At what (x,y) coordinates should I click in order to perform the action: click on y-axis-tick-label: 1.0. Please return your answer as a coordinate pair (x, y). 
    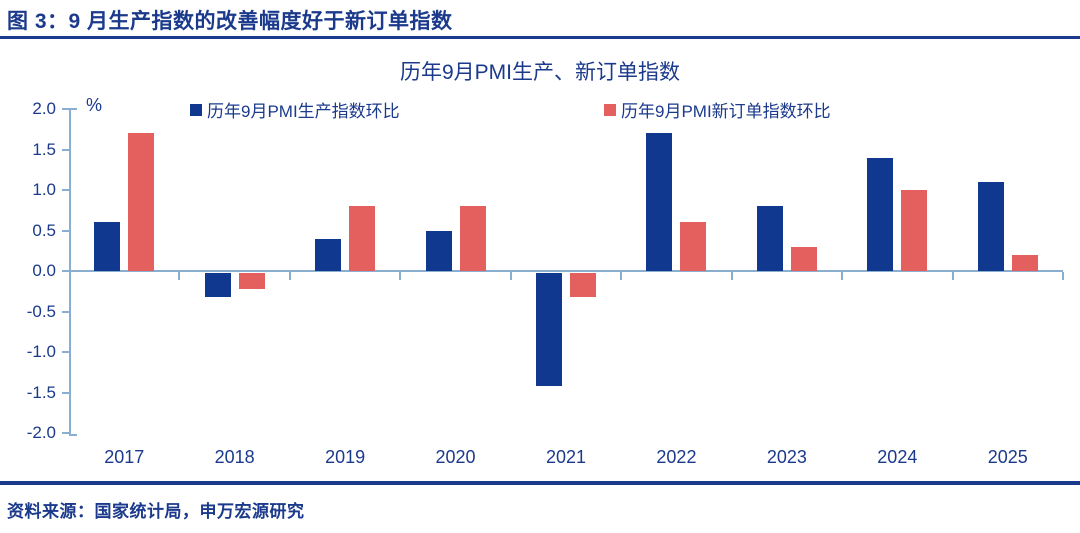
    Looking at the image, I should click on (44, 189).